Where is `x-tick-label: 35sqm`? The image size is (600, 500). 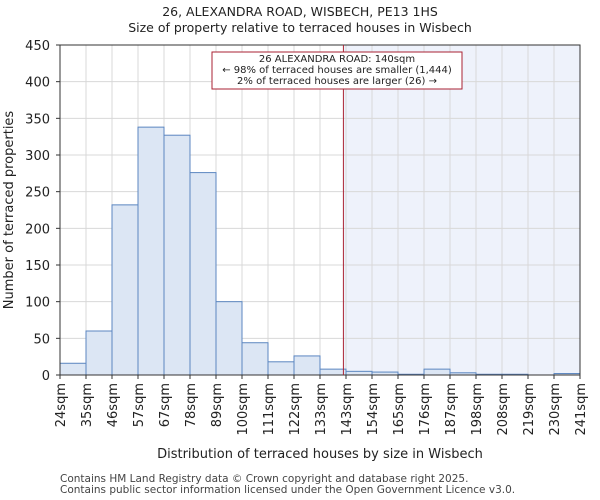 x-tick-label: 35sqm is located at coordinates (87, 405).